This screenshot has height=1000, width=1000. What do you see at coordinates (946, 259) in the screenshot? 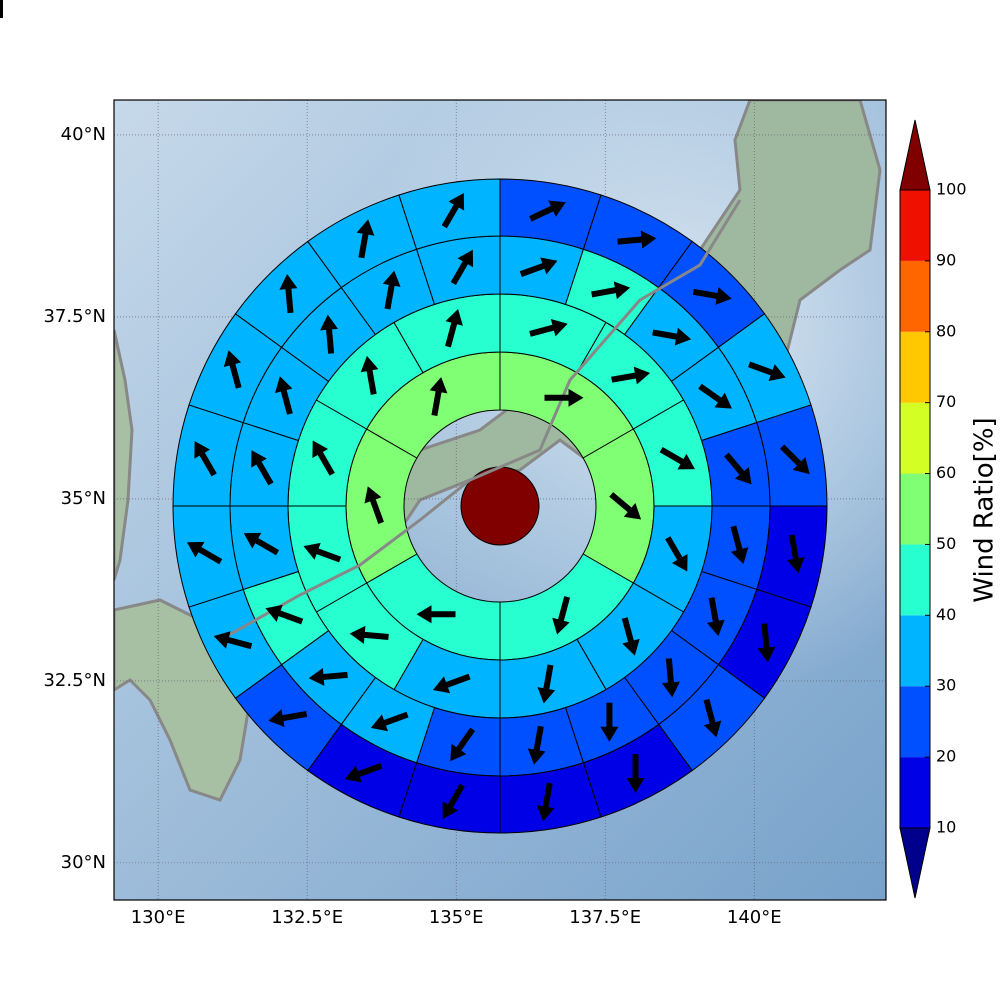
I see `colorbar-tick-label: 90` at bounding box center [946, 259].